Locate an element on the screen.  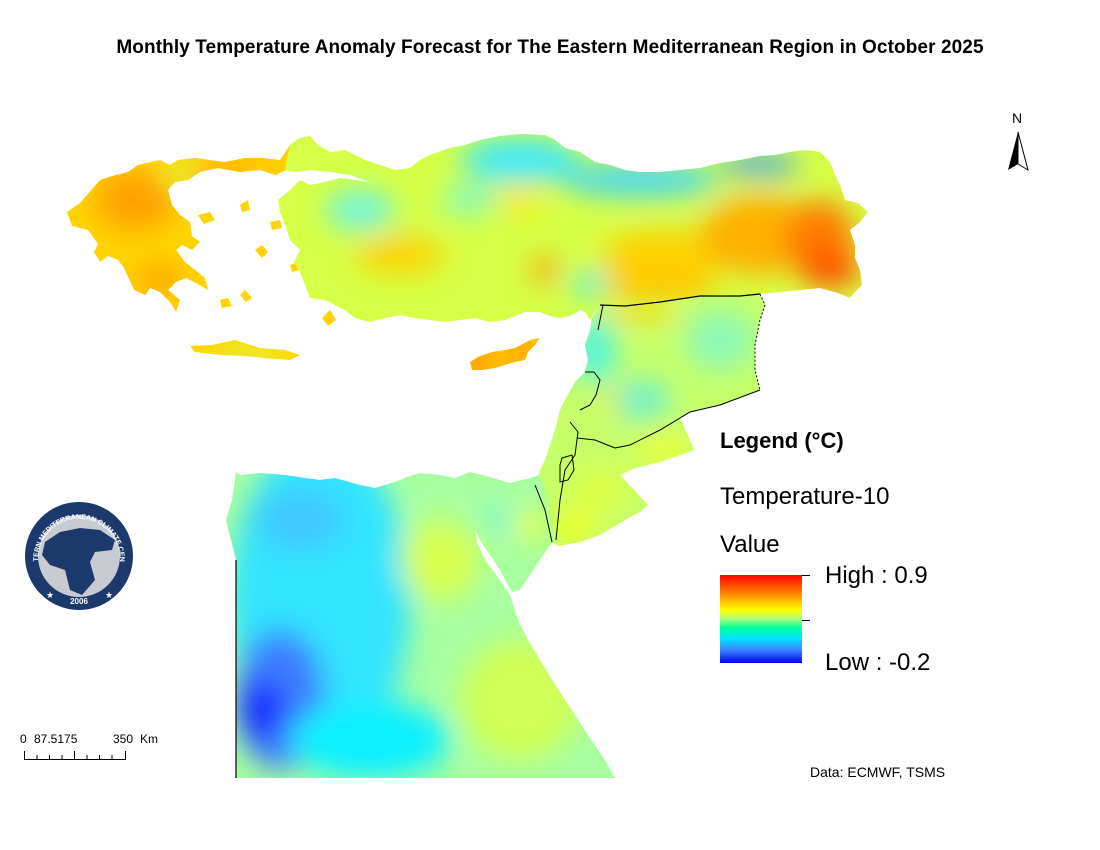
scale-label-0: 0 is located at coordinates (23, 739).